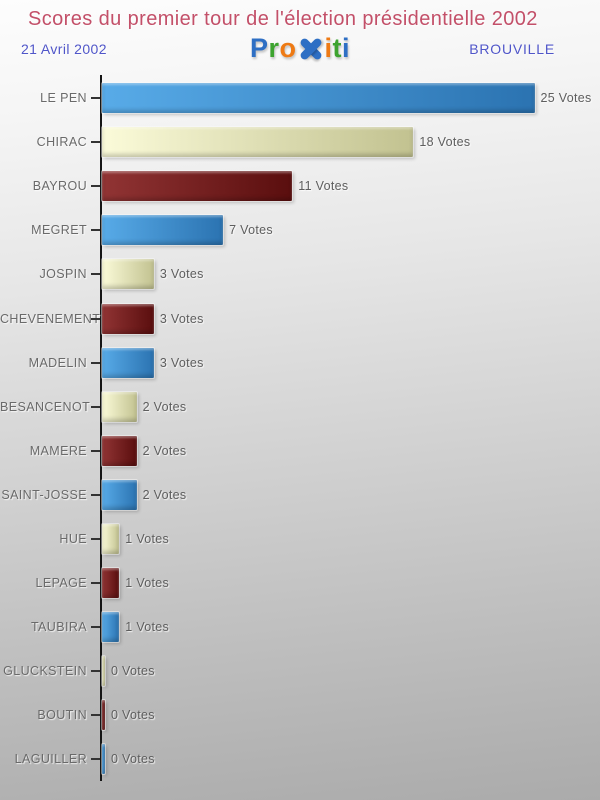  What do you see at coordinates (259, 48) in the screenshot?
I see `logo-letter: P` at bounding box center [259, 48].